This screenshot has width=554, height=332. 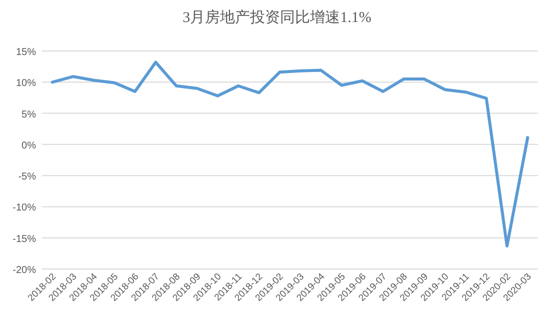 I want to click on y-tick-label: -20%, so click(x=24, y=270).